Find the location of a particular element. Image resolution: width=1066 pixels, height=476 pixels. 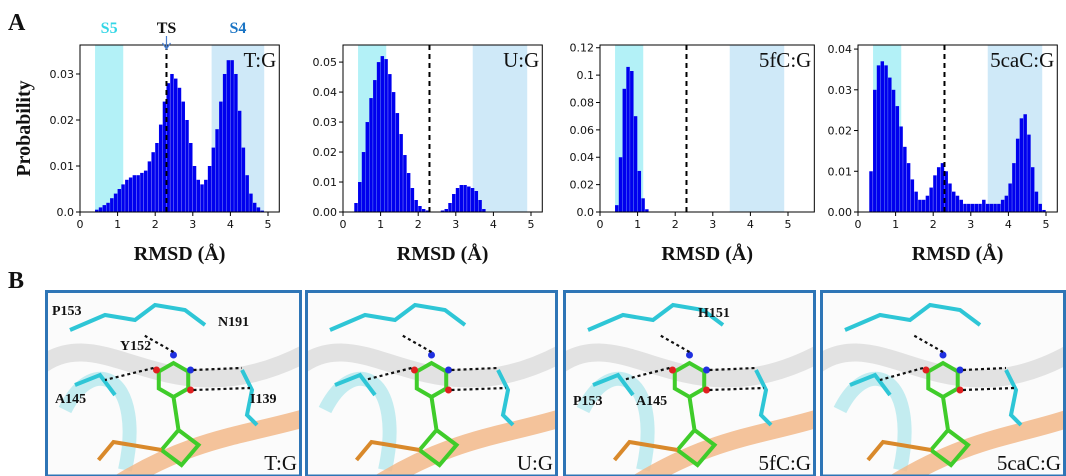

hydrogen-bond is located at coordinates (435, 363).